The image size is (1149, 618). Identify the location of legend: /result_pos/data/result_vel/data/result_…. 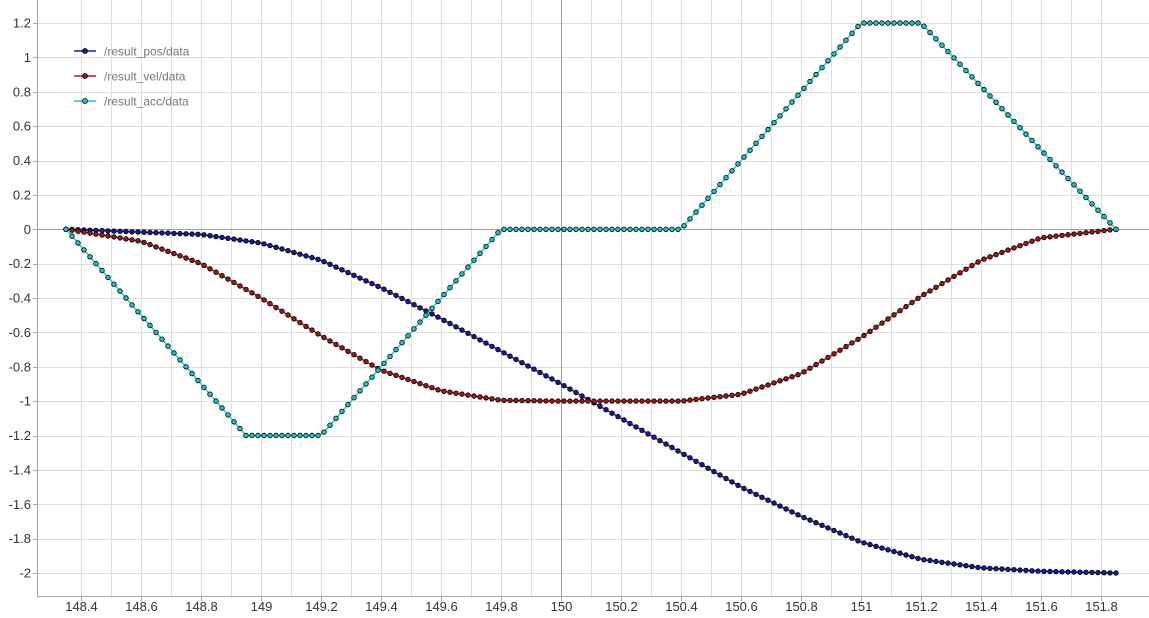
(132, 77).